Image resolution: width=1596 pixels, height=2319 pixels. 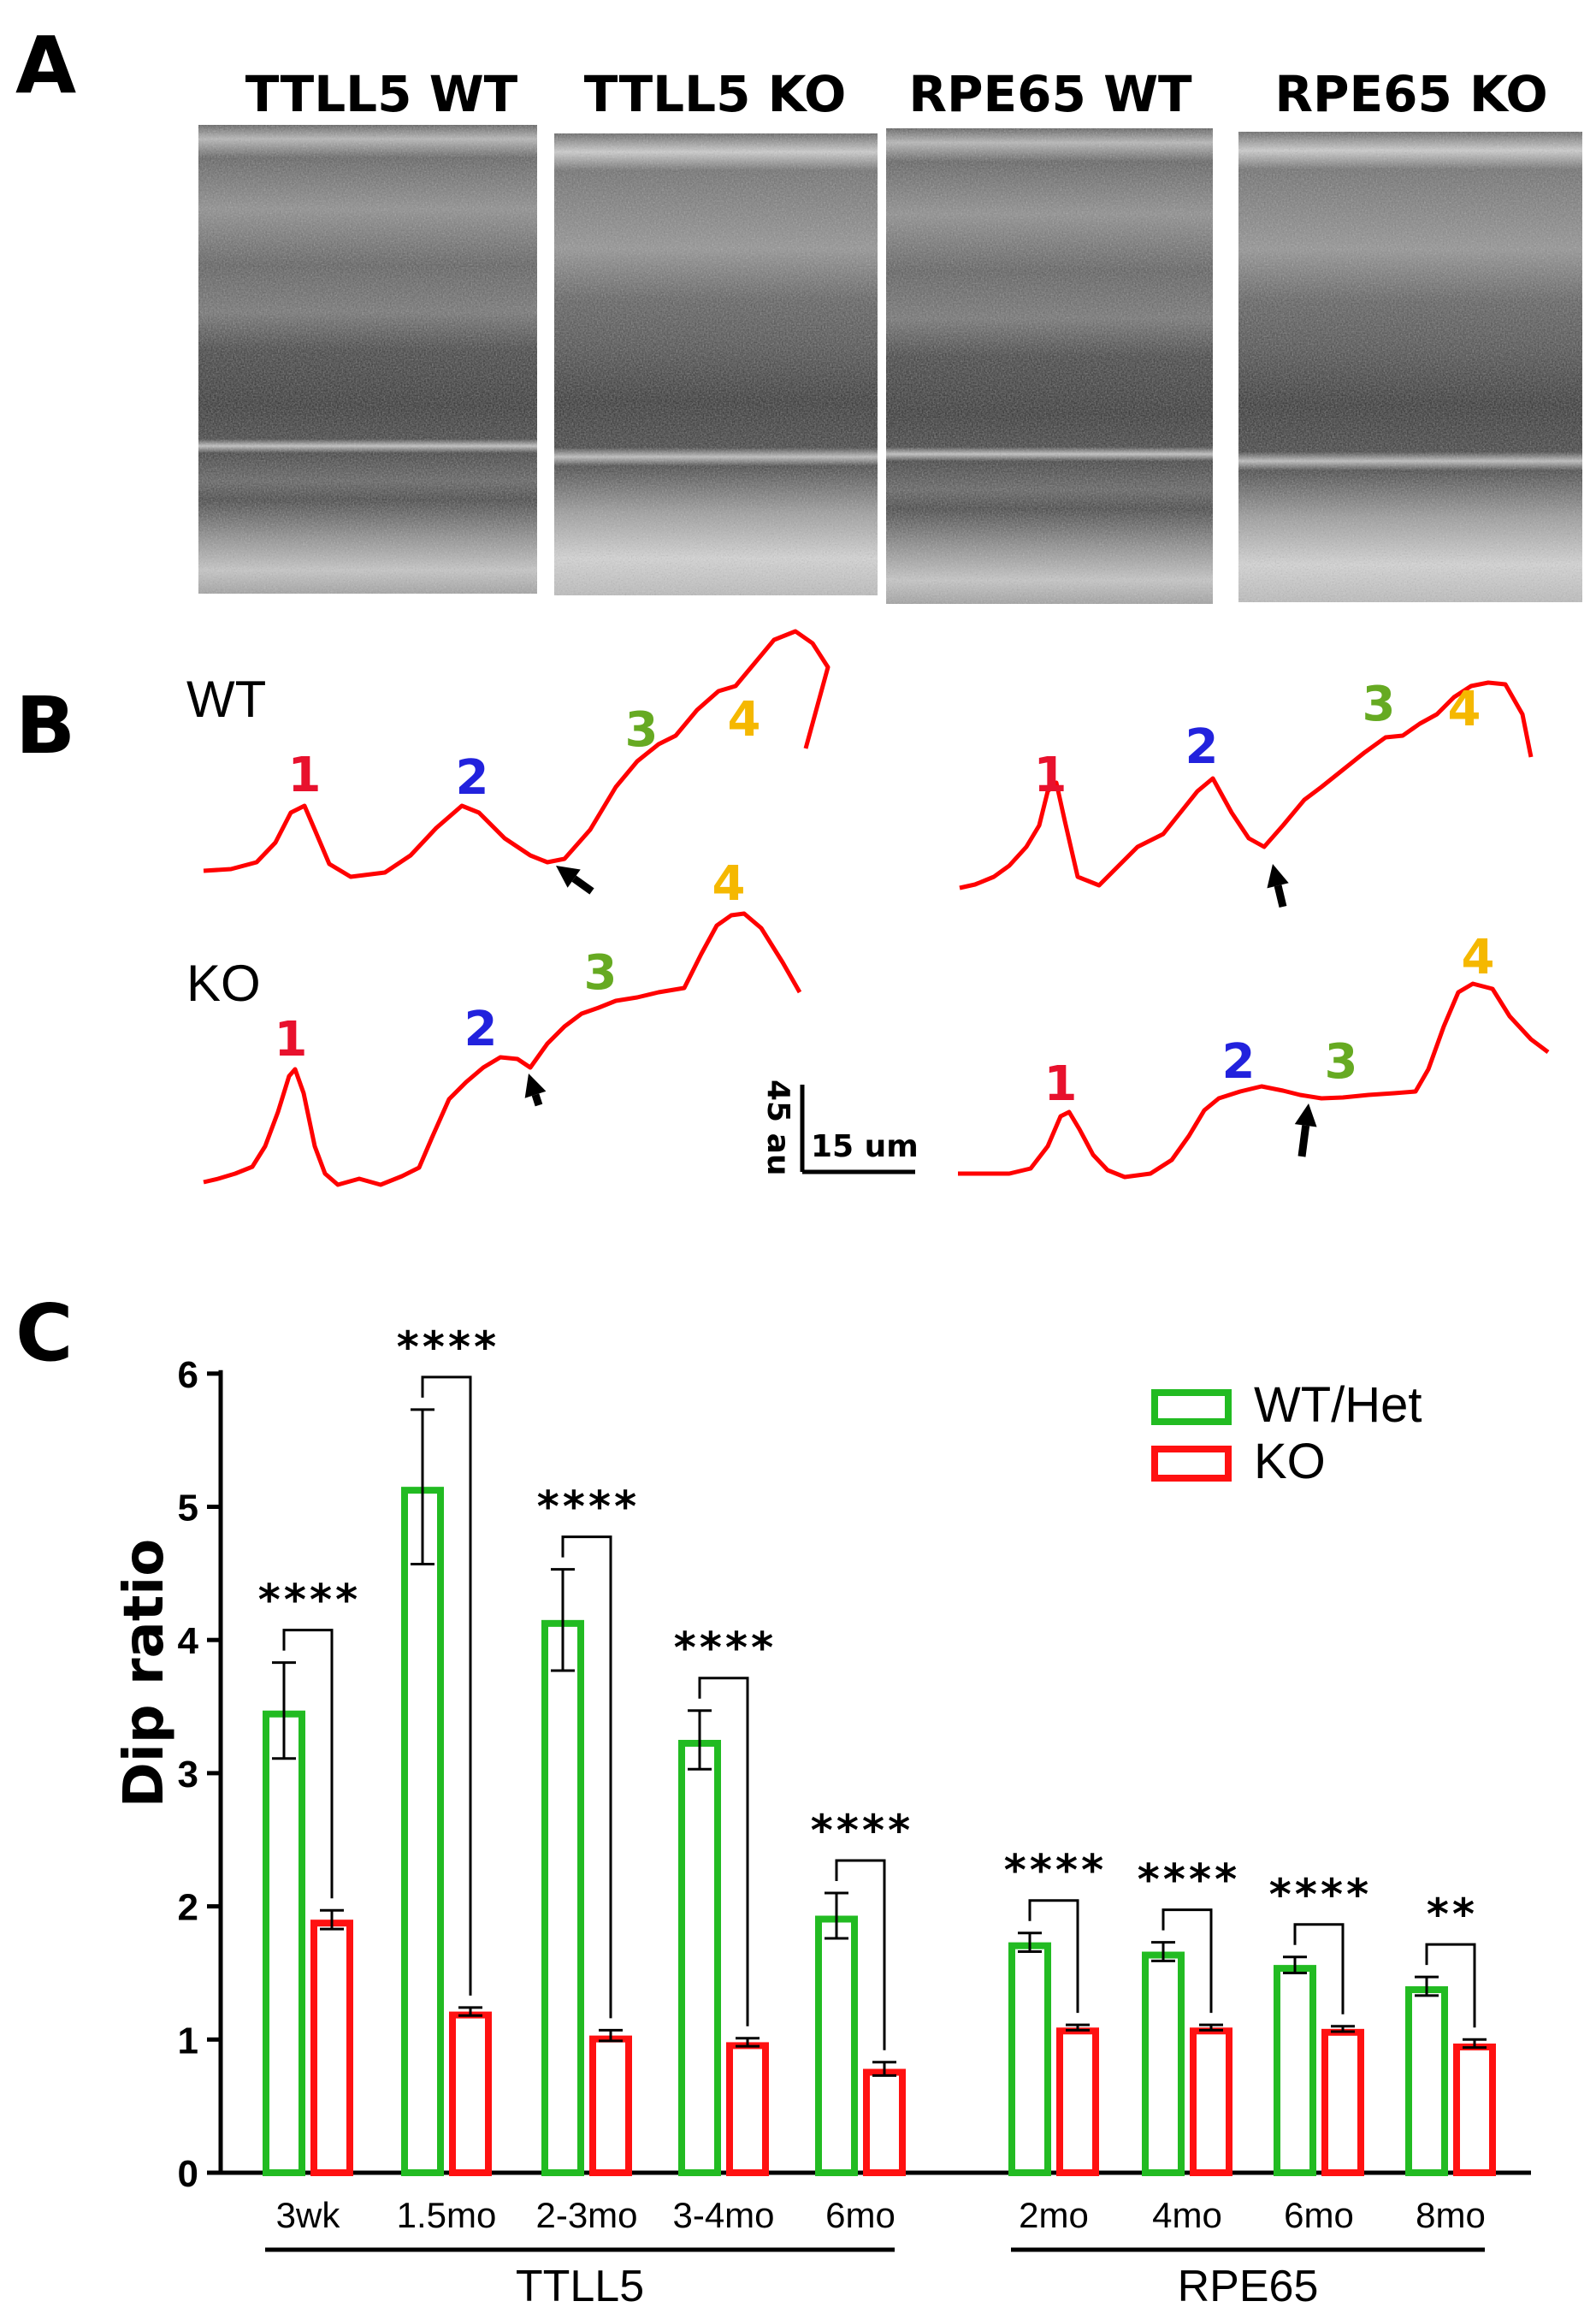 I want to click on y-tick-label: 5, so click(x=188, y=1508).